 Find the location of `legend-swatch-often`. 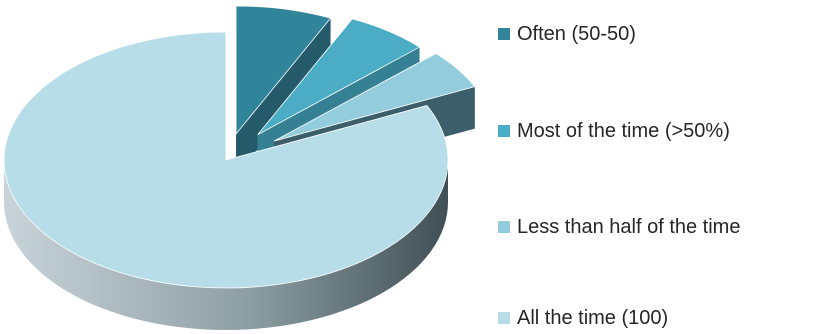

legend-swatch-often is located at coordinates (504, 34).